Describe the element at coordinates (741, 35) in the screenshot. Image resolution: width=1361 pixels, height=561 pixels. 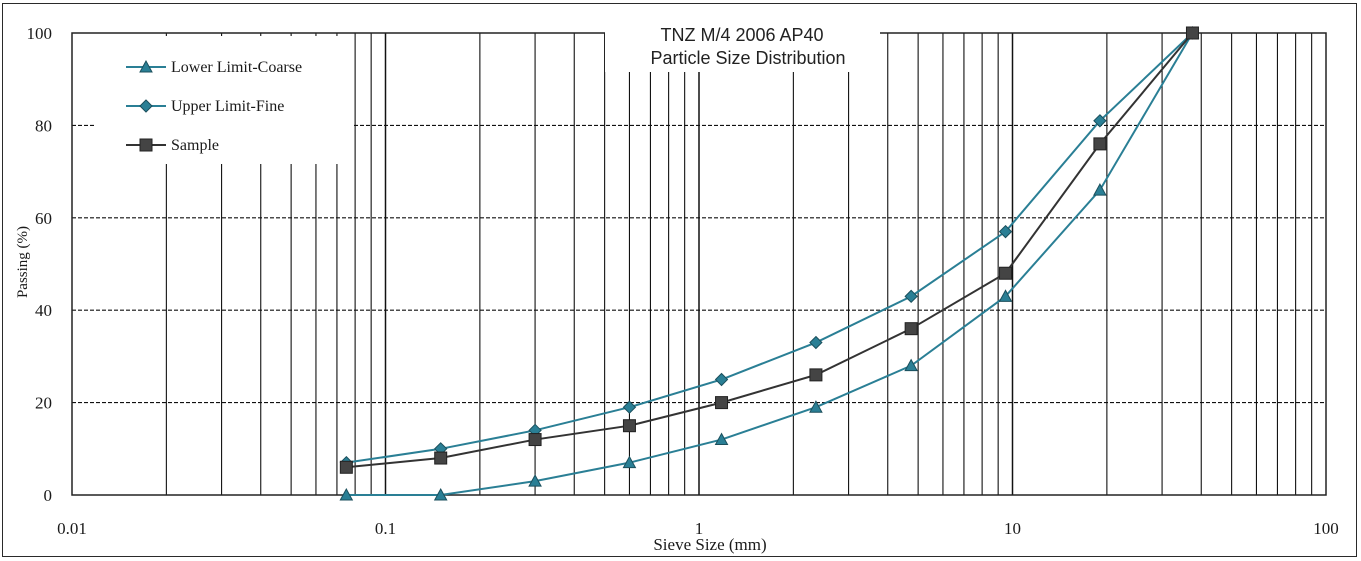
I see `chart-title: TNZ M/4 2006 AP40` at that location.